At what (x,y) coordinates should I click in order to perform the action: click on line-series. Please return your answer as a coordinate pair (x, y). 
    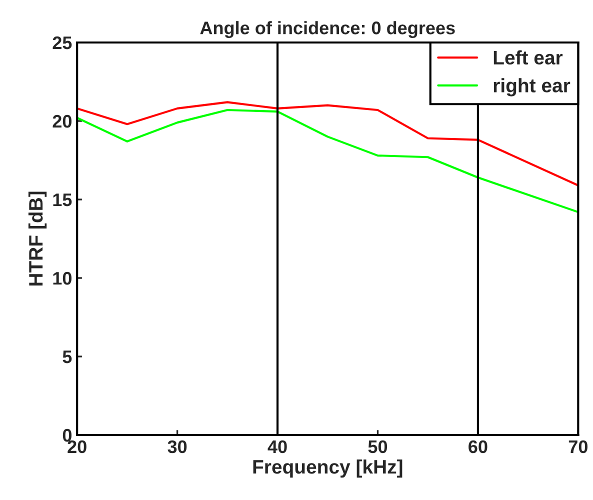
    Looking at the image, I should click on (327, 143).